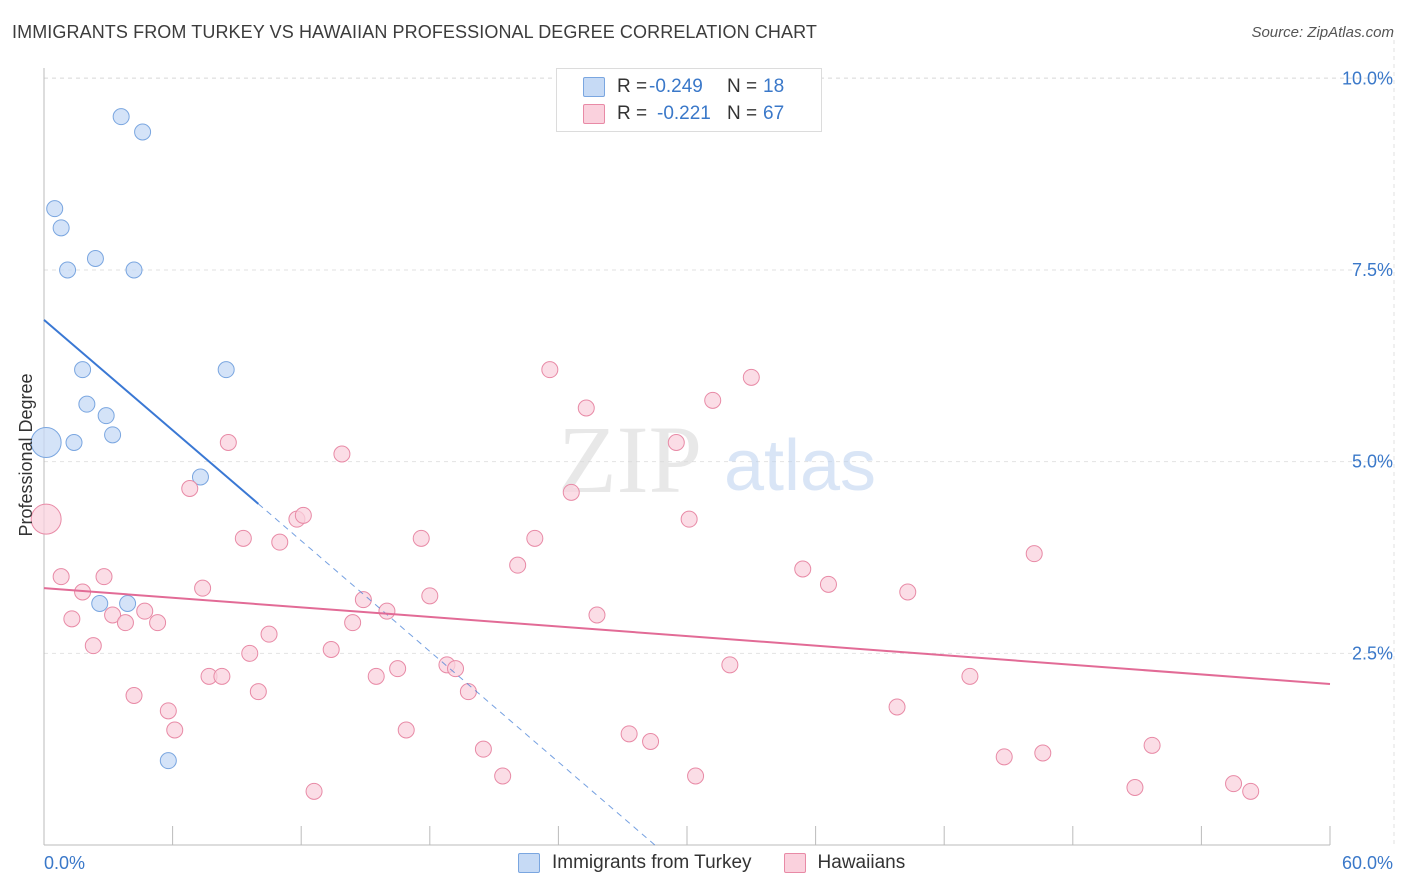 The image size is (1406, 892). I want to click on series-legend: Immigrants from Turkey Hawaiians, so click(727, 863).